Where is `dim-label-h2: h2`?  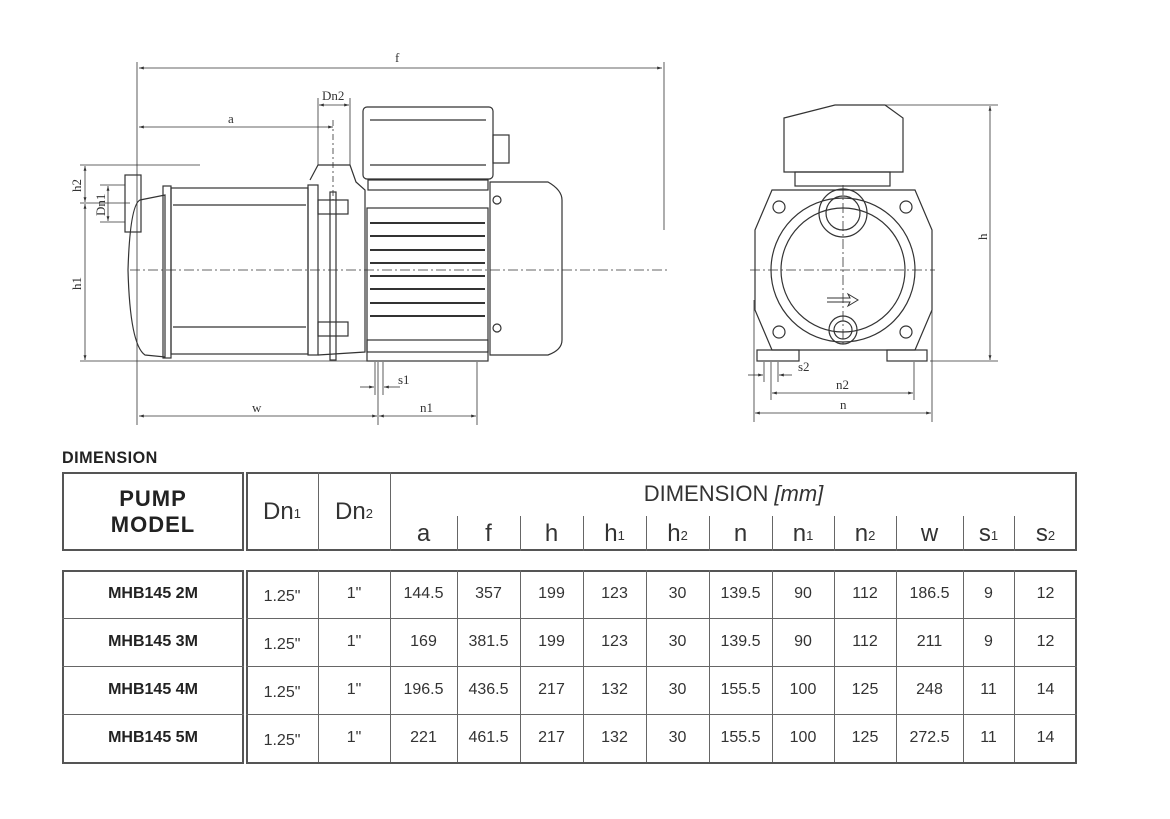 dim-label-h2: h2 is located at coordinates (76, 185).